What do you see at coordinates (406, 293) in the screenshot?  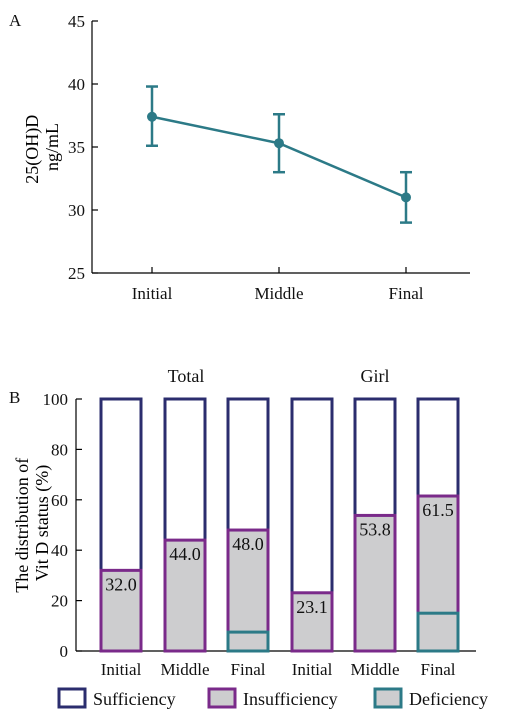 I see `panel-a-x-tick-label: Final` at bounding box center [406, 293].